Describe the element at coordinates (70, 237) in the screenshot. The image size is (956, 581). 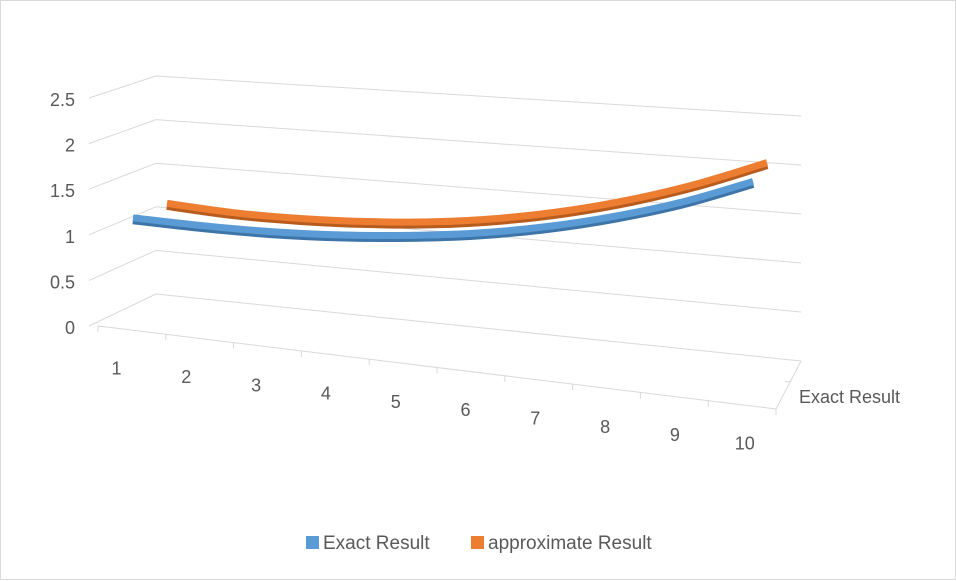
I see `y-tick-label: 1` at that location.